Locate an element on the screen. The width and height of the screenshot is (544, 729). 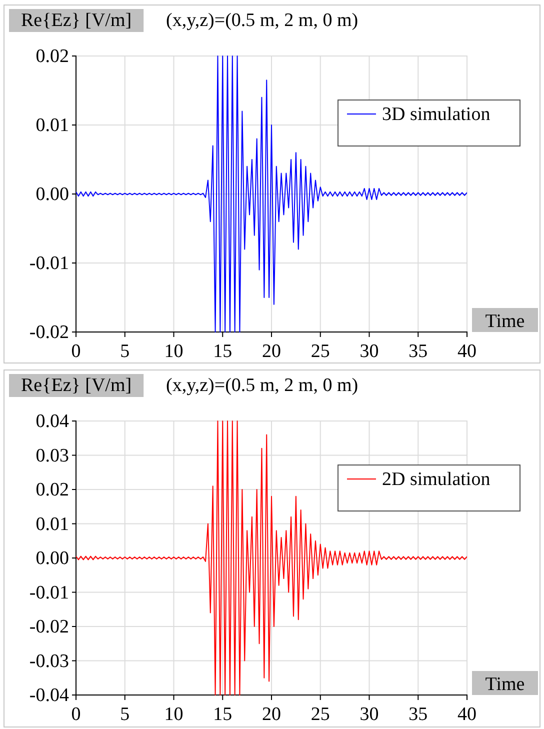
legend-label: 3D simulation is located at coordinates (436, 114).